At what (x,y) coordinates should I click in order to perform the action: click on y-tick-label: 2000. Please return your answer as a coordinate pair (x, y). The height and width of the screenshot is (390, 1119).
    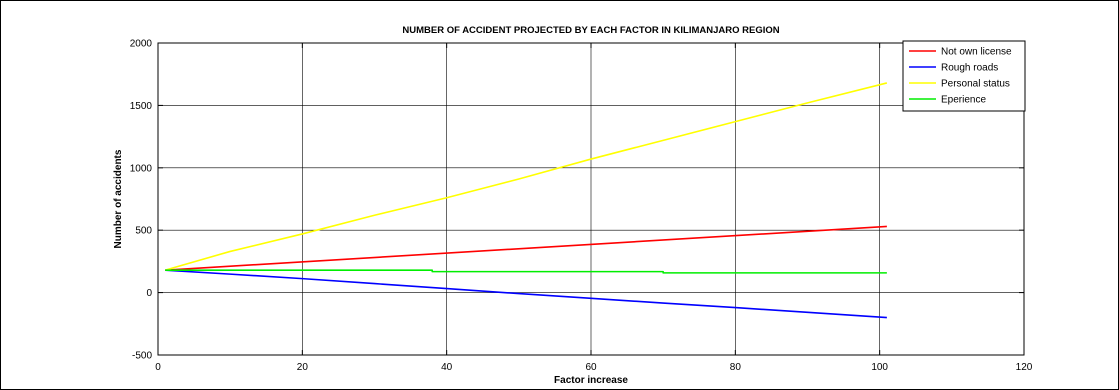
    Looking at the image, I should click on (141, 44).